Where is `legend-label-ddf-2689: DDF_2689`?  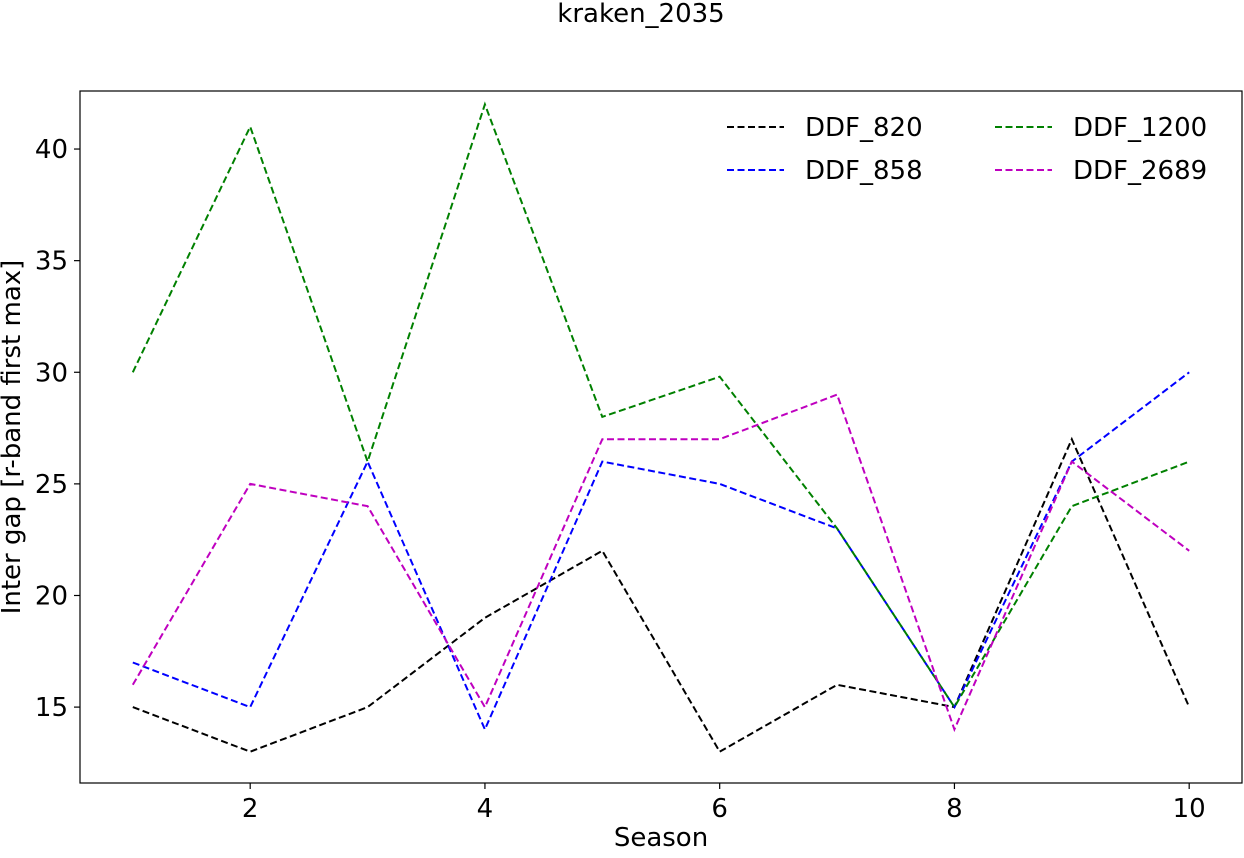 legend-label-ddf-2689: DDF_2689 is located at coordinates (1140, 171).